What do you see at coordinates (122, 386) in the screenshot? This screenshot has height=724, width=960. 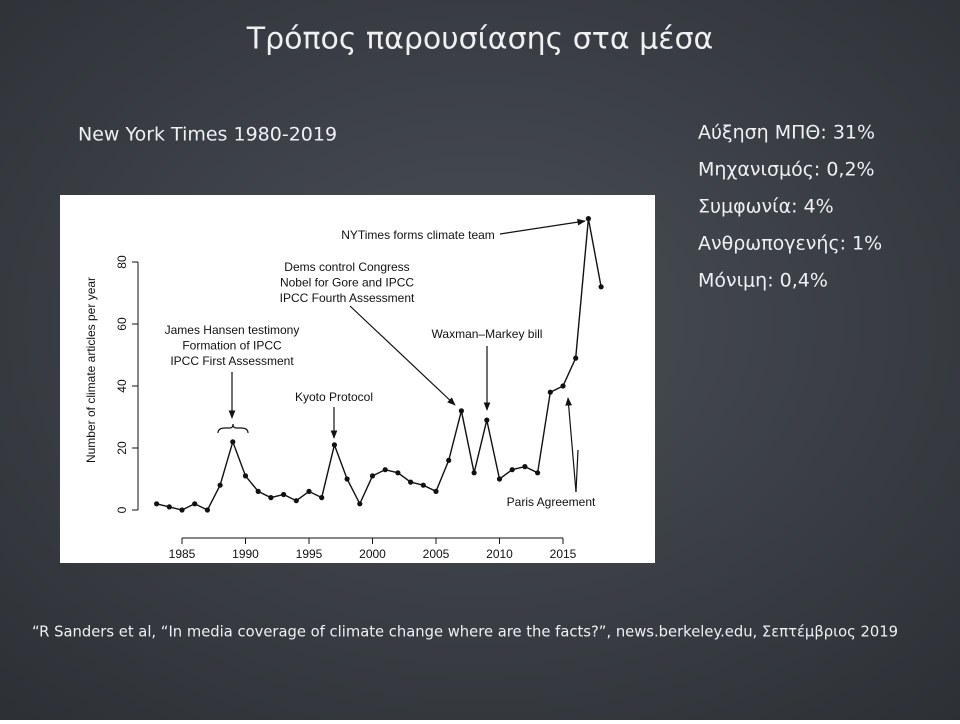 I see `y-tick-label: 40` at bounding box center [122, 386].